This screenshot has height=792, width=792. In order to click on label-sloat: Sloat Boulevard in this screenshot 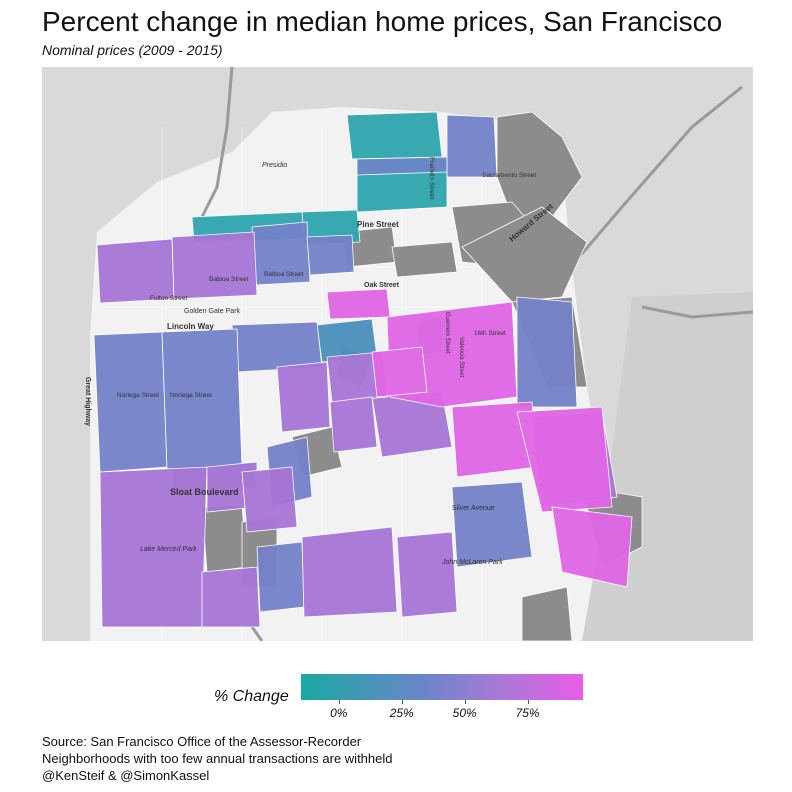, I will do `click(204, 492)`.